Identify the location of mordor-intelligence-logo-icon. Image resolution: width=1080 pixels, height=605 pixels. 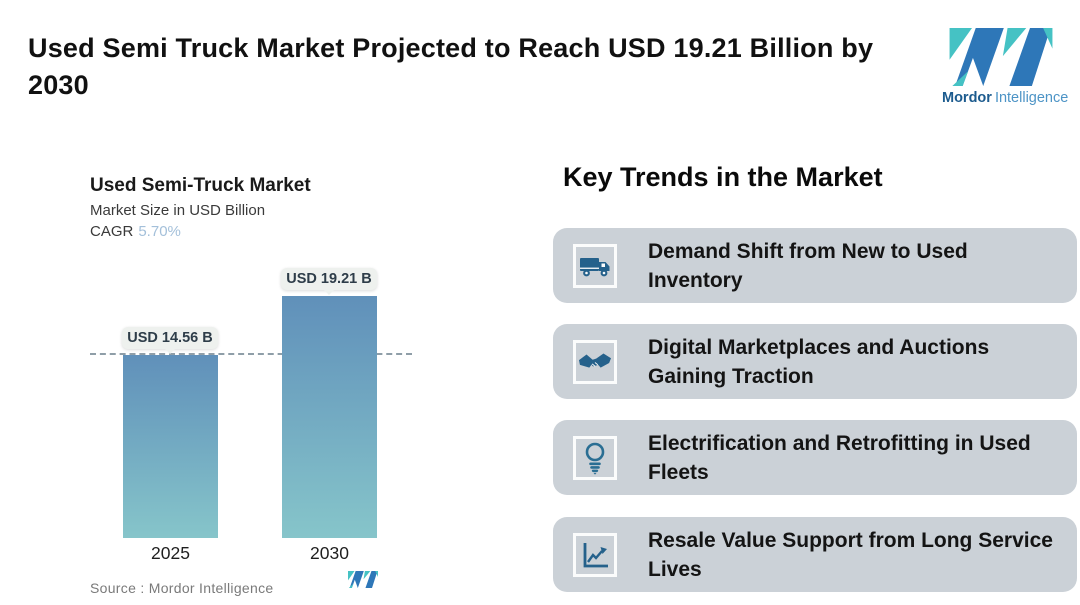
(1001, 57).